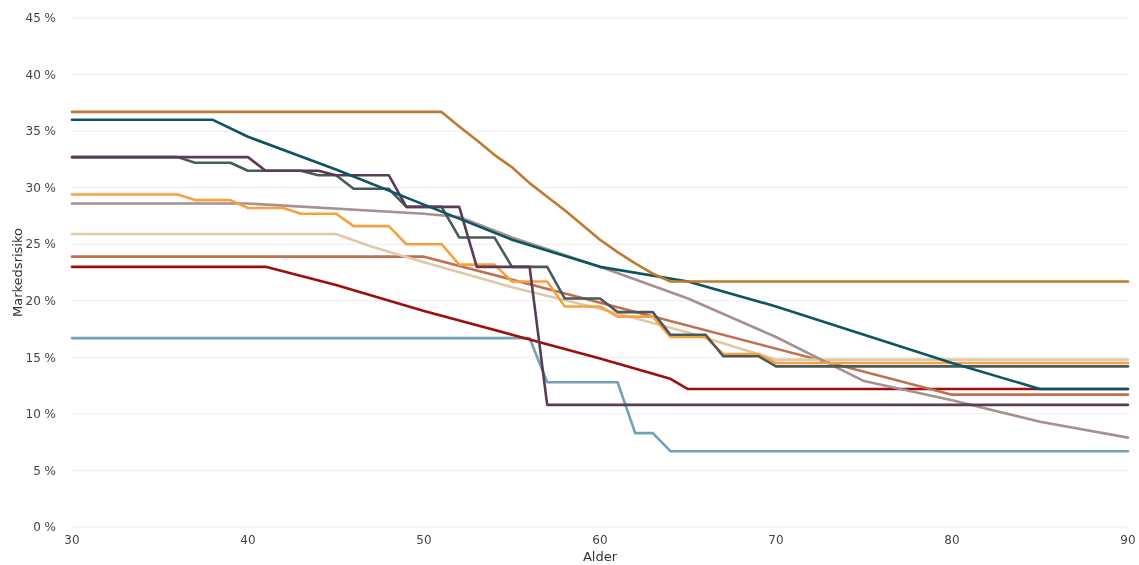 The width and height of the screenshot is (1139, 565). What do you see at coordinates (40, 300) in the screenshot?
I see `y-tick-label: 20 %` at bounding box center [40, 300].